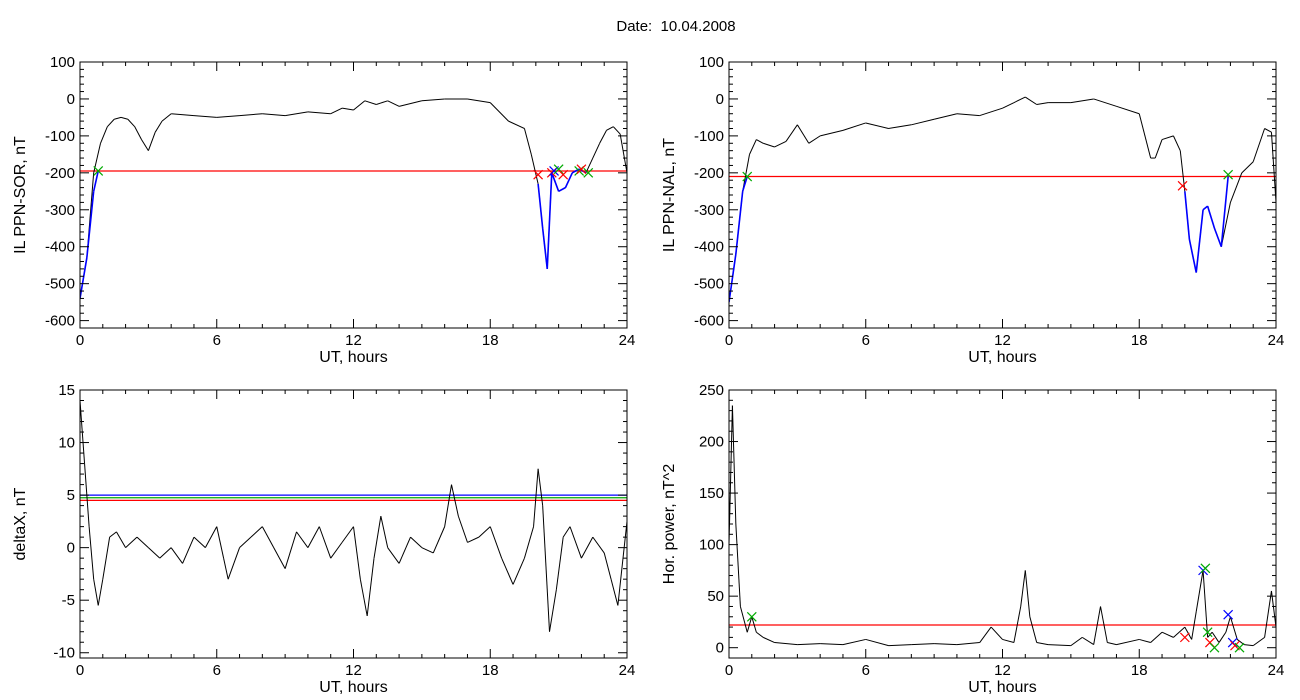 The image size is (1300, 700). Describe the element at coordinates (715, 596) in the screenshot. I see `y-tick-label: 50` at that location.